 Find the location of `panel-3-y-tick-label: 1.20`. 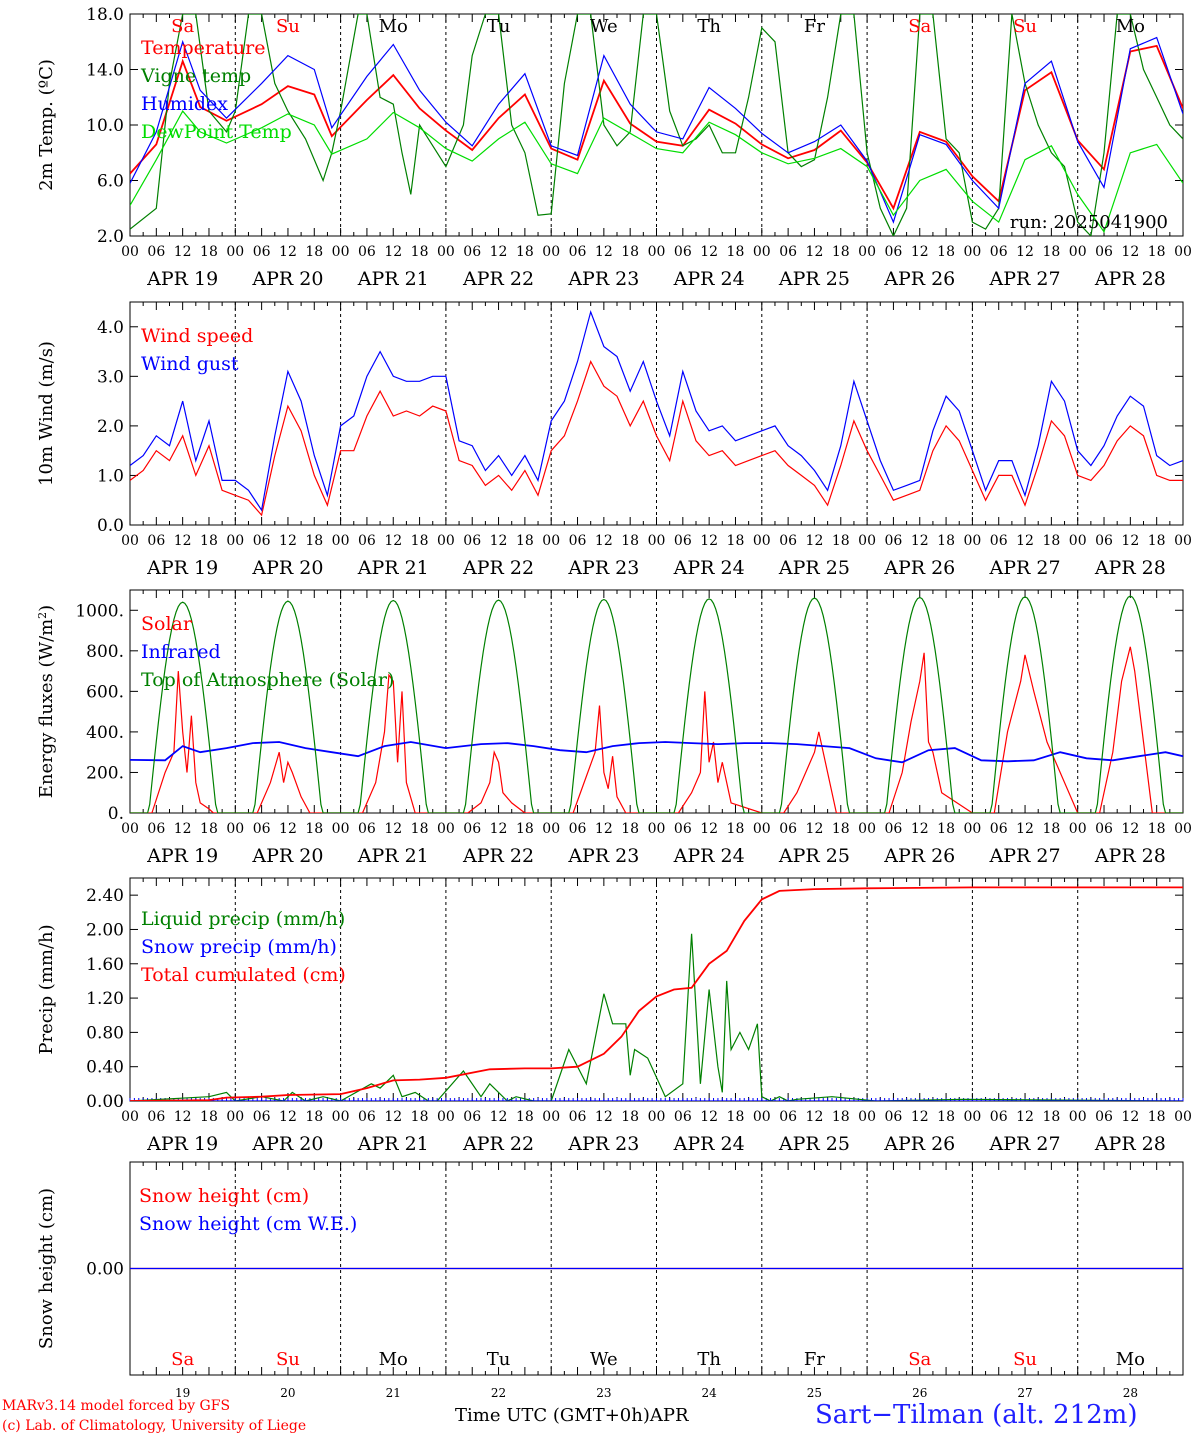

panel-3-y-tick-label: 1.20 is located at coordinates (105, 999).